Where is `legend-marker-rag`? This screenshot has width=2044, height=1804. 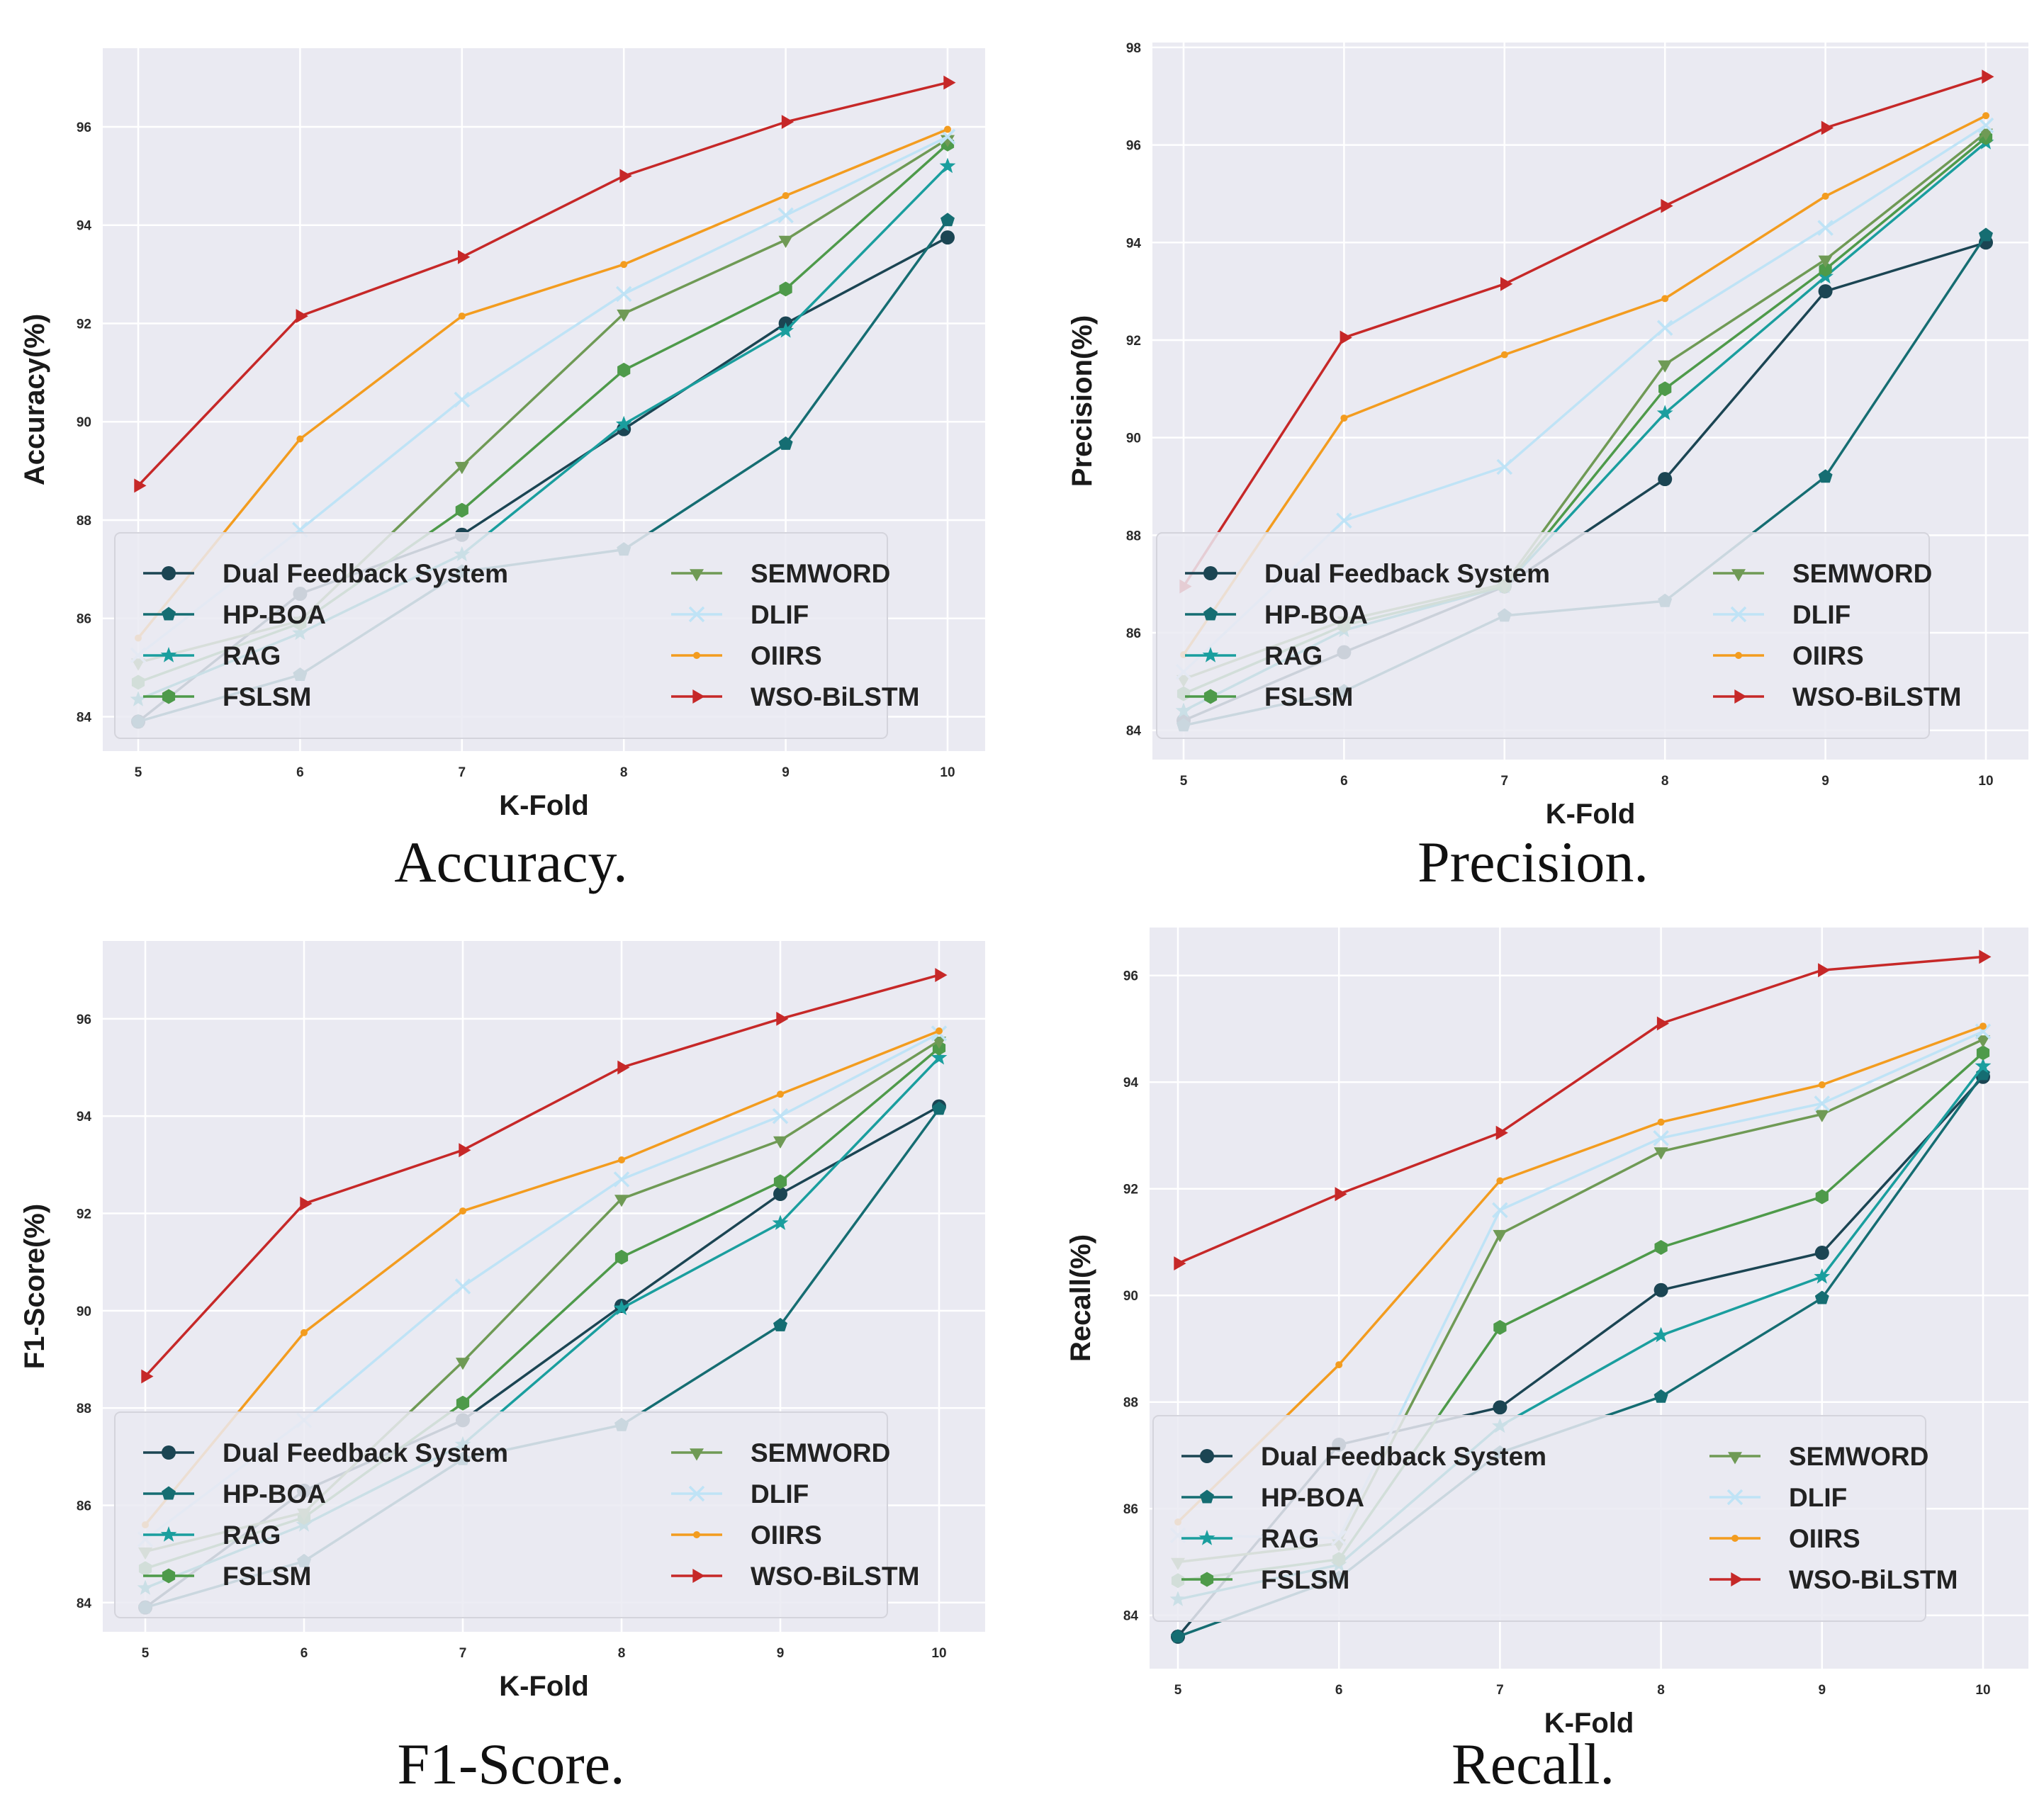
legend-marker-rag is located at coordinates (169, 1534).